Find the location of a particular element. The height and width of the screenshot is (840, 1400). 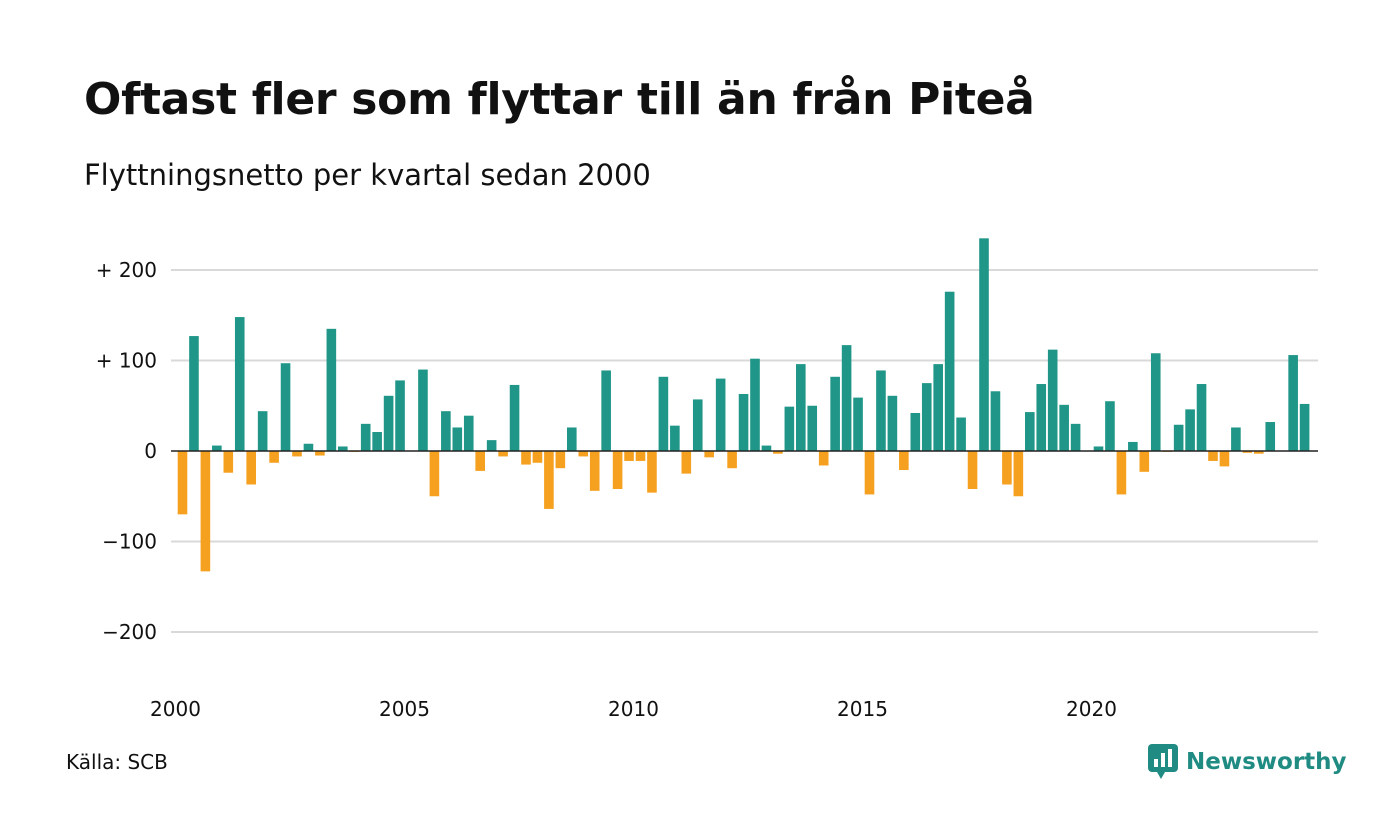

x-tick-label: 2015 is located at coordinates (862, 709).